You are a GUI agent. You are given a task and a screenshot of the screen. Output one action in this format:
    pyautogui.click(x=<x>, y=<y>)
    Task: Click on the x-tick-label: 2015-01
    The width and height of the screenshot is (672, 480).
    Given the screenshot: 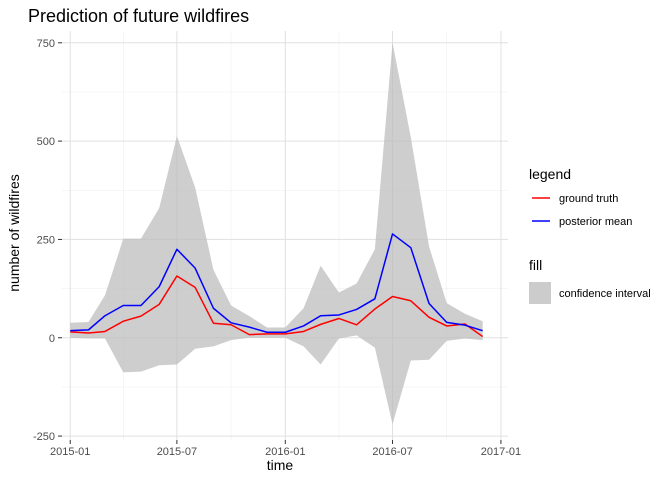 What is the action you would take?
    pyautogui.click(x=70, y=452)
    